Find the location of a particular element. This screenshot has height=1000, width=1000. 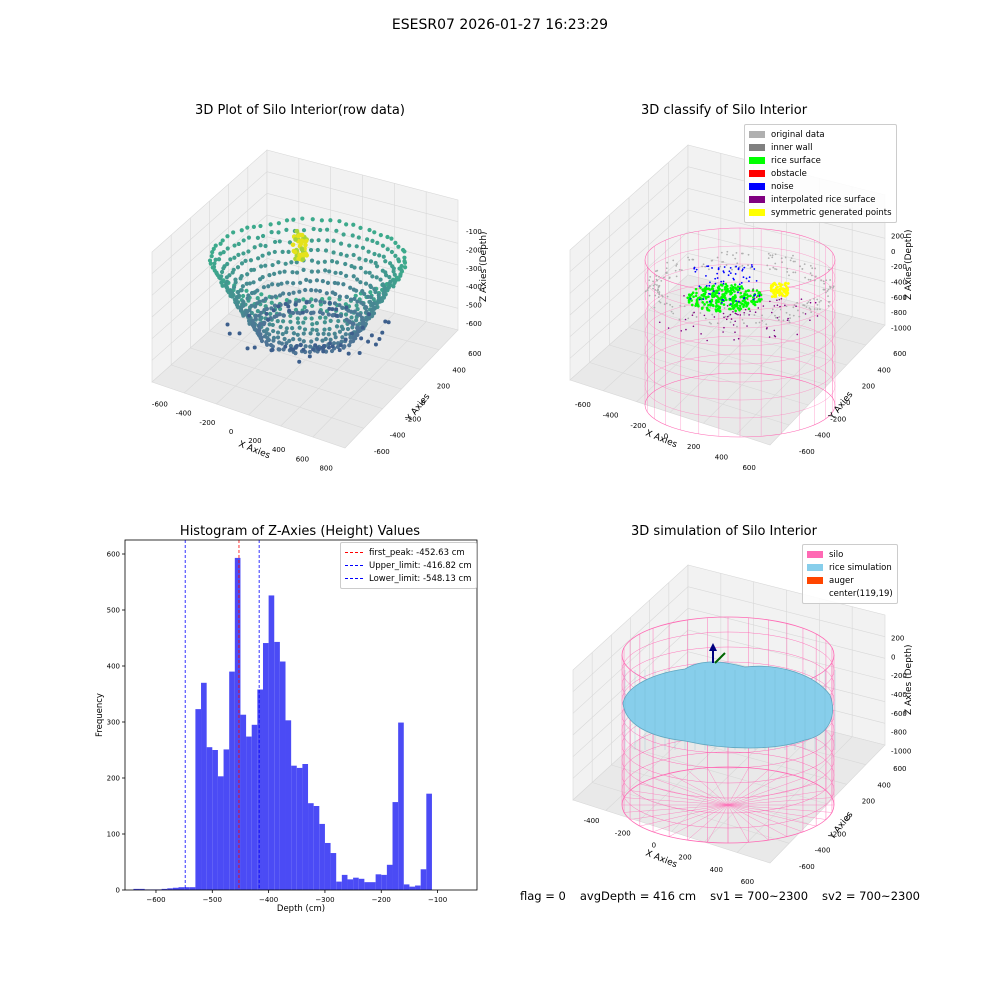

x-tick-label: -200 is located at coordinates (623, 833).